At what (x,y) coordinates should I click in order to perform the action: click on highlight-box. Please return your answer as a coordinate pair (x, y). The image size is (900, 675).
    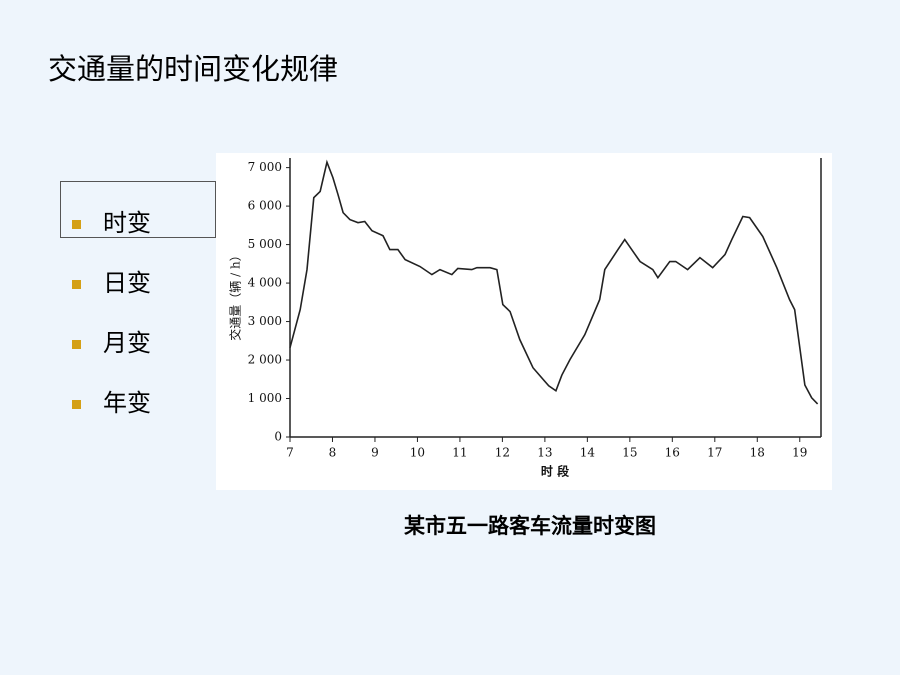
    Looking at the image, I should click on (138, 209).